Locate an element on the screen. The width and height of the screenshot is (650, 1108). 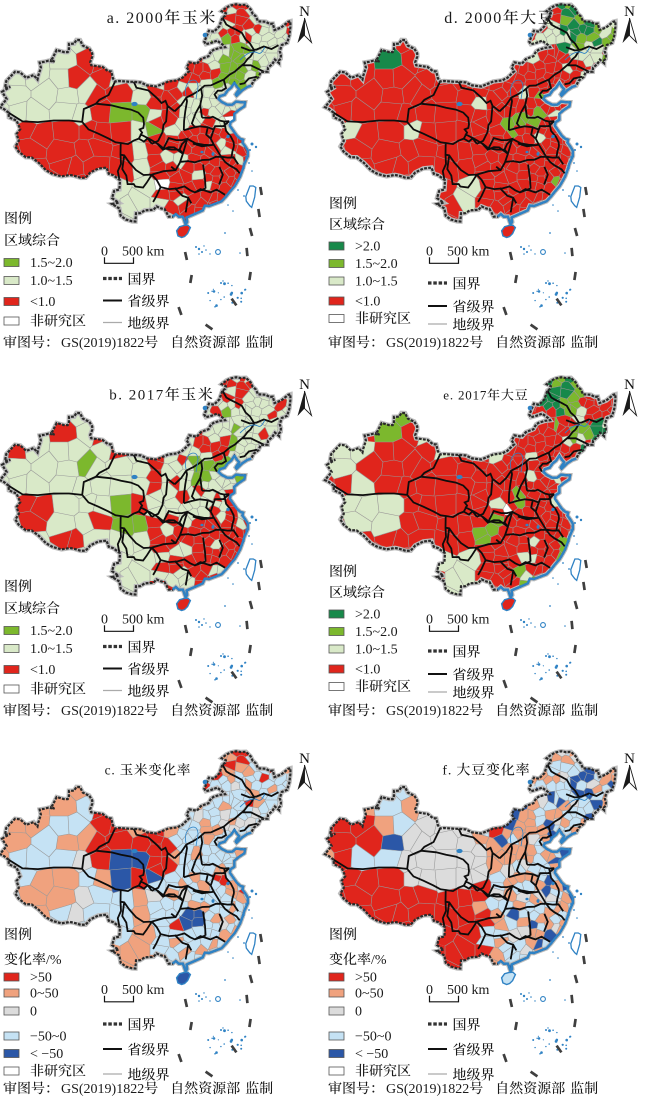
svg-text: e. 2017 is located at coordinates (465, 395).